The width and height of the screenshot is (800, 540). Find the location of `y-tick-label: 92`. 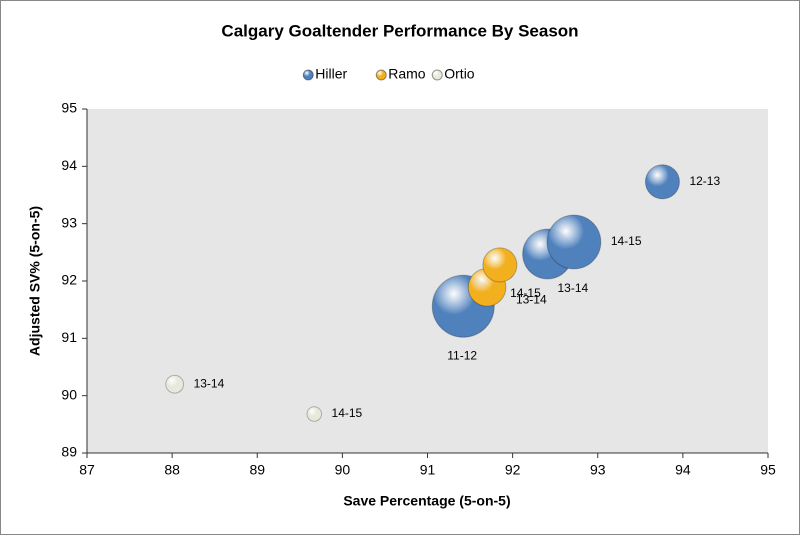

y-tick-label: 92 is located at coordinates (69, 280).